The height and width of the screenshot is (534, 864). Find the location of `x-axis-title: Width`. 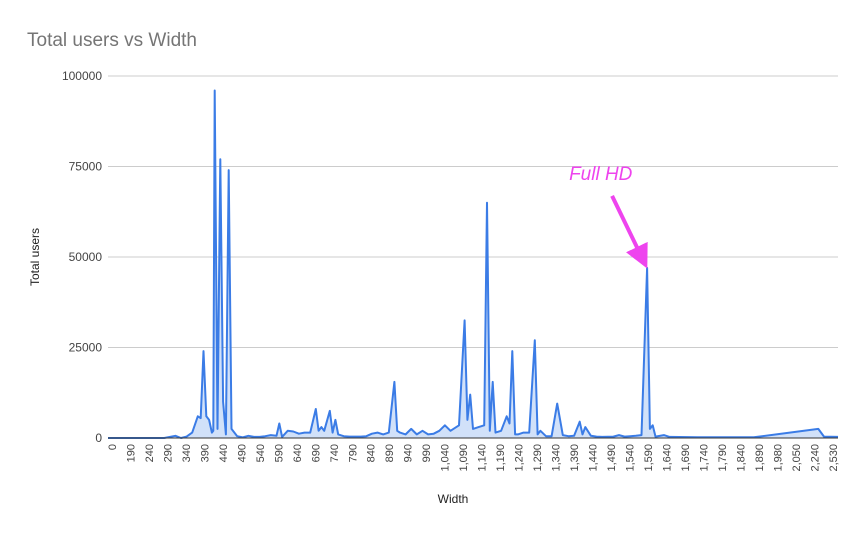

x-axis-title: Width is located at coordinates (453, 499).